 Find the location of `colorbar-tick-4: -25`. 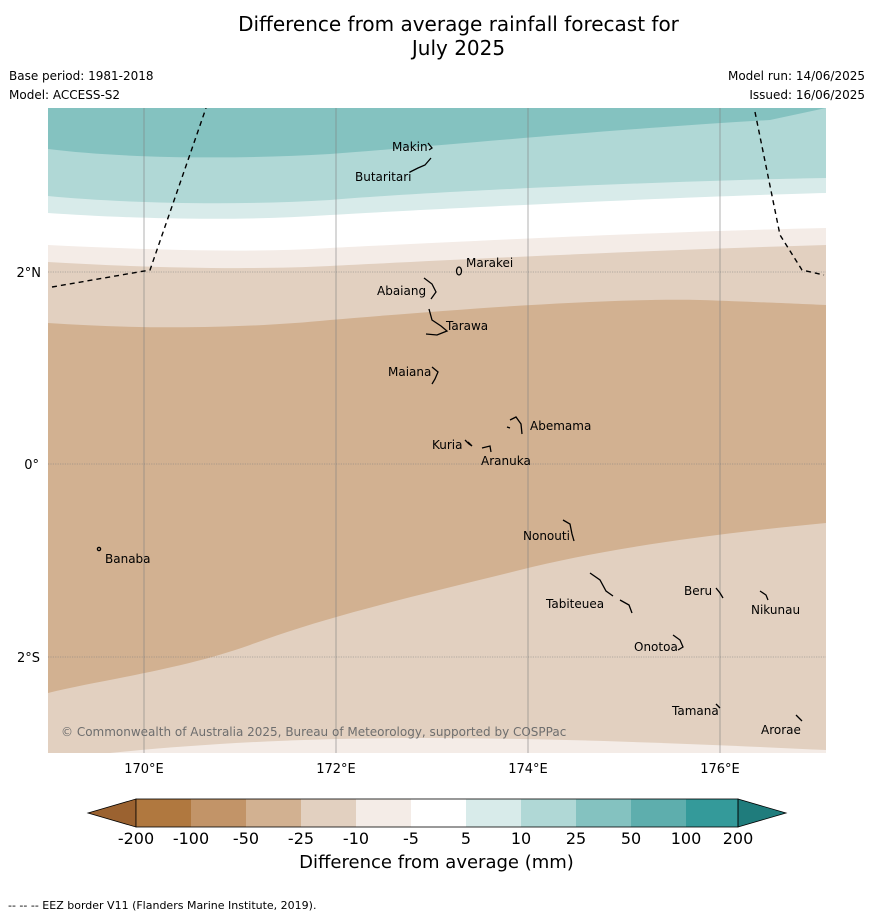

colorbar-tick-4: -25 is located at coordinates (301, 838).